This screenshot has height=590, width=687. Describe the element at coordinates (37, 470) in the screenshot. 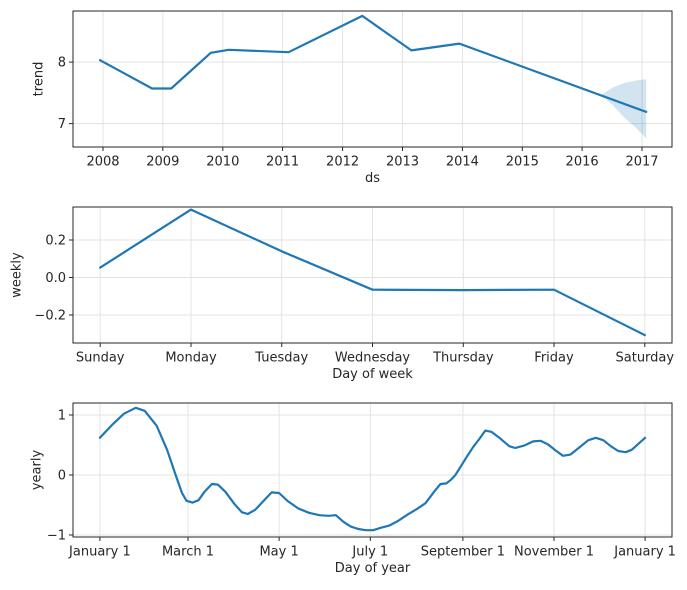

I see `yearly-y-axis-label: yearly` at that location.